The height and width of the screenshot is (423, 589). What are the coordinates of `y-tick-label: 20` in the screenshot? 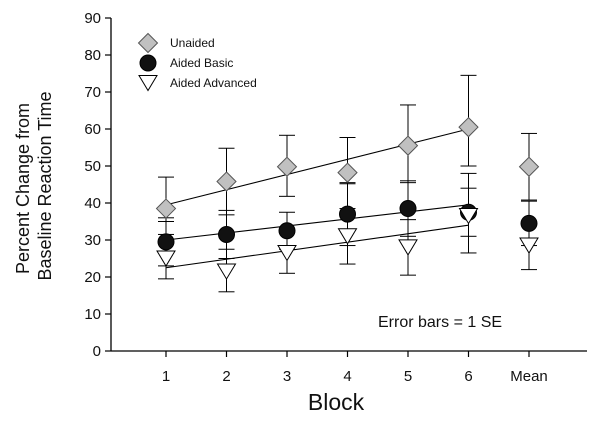 It's located at (92, 277).